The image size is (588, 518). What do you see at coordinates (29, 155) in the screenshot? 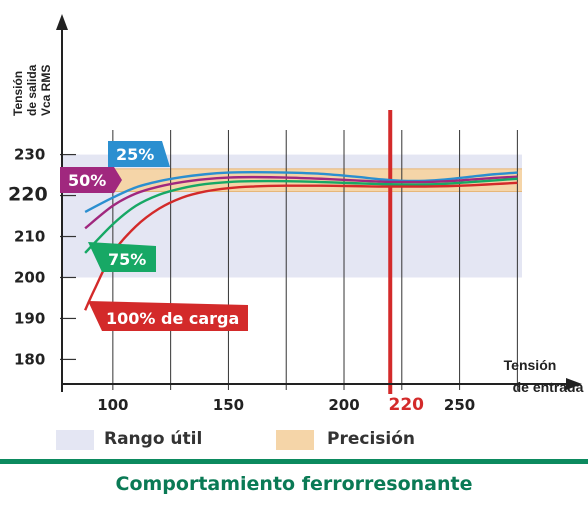
I see `y-tick-label-230: 230` at bounding box center [29, 155].